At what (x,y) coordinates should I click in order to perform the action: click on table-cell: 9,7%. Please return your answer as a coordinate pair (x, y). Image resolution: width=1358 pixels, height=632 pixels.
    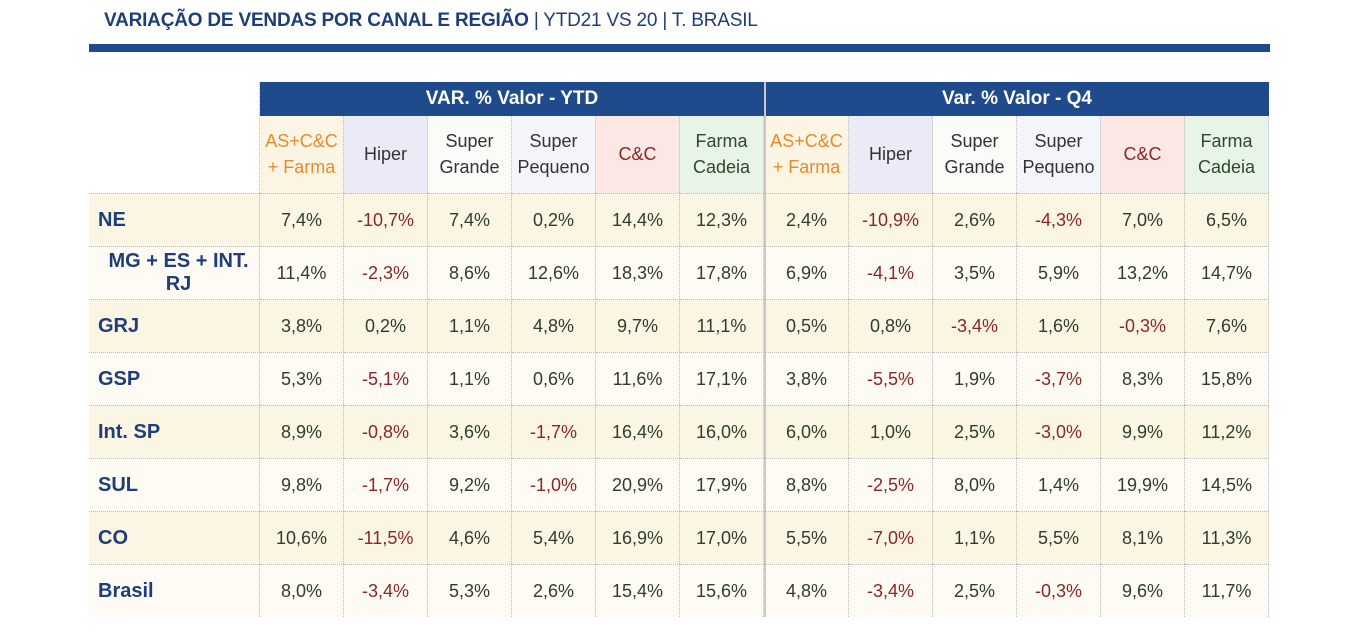
    Looking at the image, I should click on (638, 325).